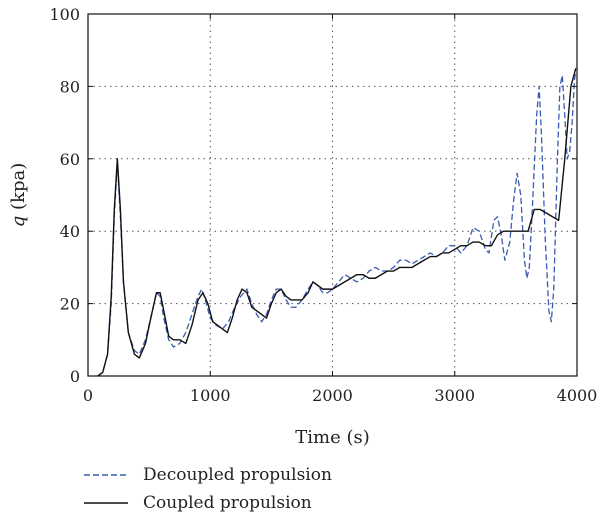 This screenshot has height=523, width=600. What do you see at coordinates (70, 231) in the screenshot?
I see `y-tick-label: 40` at bounding box center [70, 231].